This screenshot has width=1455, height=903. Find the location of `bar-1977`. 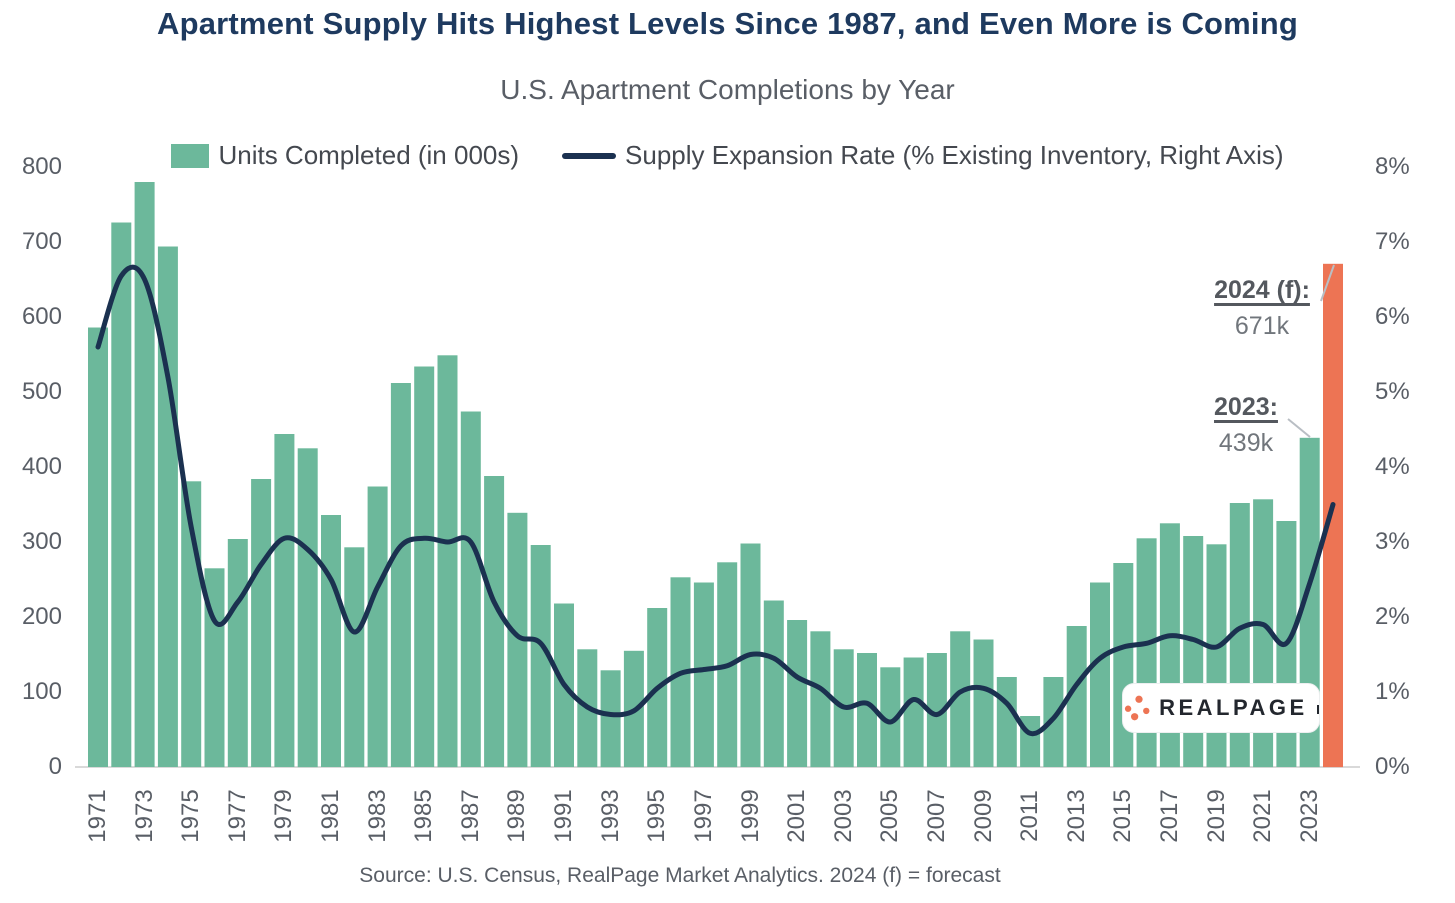

bar-1977 is located at coordinates (237, 653).